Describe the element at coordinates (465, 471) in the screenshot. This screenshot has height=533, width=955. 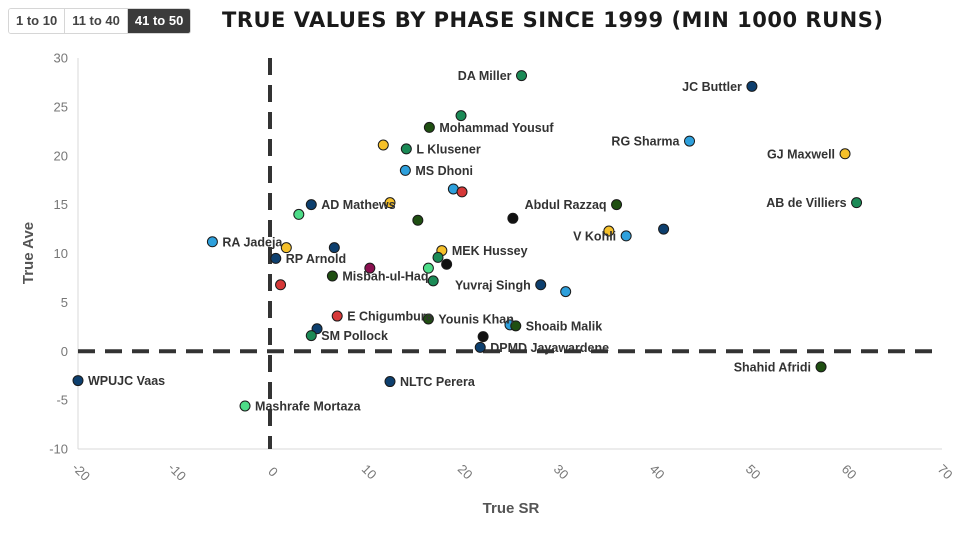
I see `x-tick-label: 20` at that location.